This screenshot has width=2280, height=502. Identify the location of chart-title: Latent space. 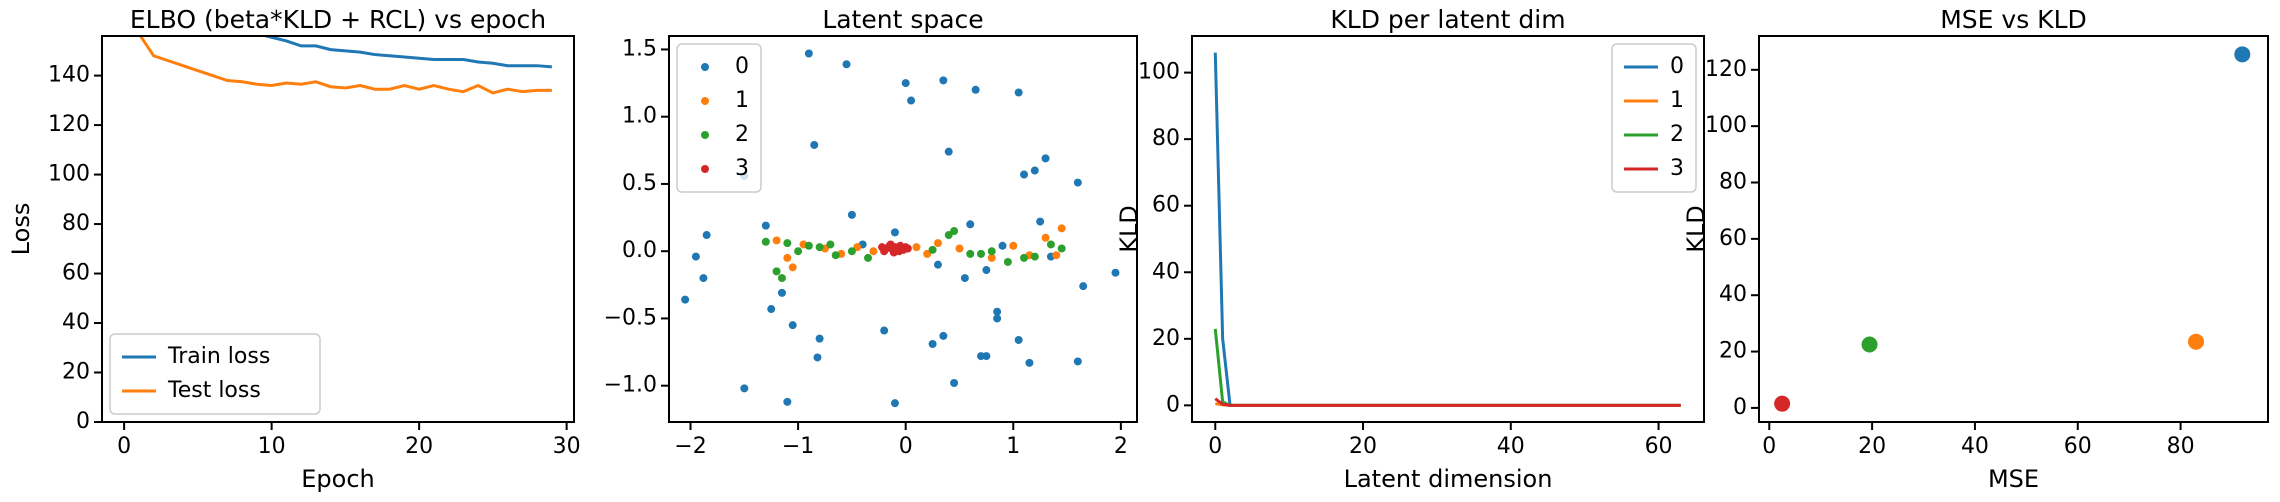
(902, 19).